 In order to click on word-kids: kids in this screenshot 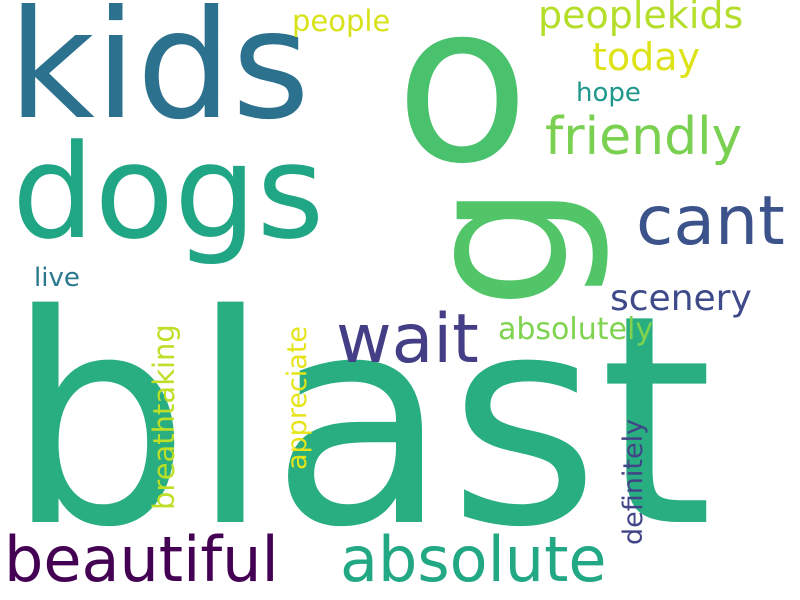, I will do `click(159, 76)`.